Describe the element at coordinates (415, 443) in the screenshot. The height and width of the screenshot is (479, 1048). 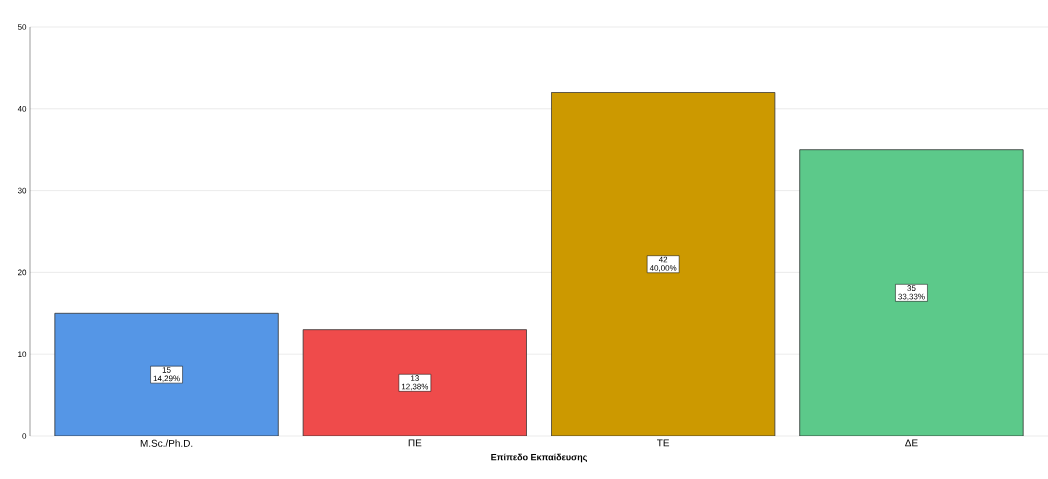
I see `x-tick-label: ΠΕ` at that location.